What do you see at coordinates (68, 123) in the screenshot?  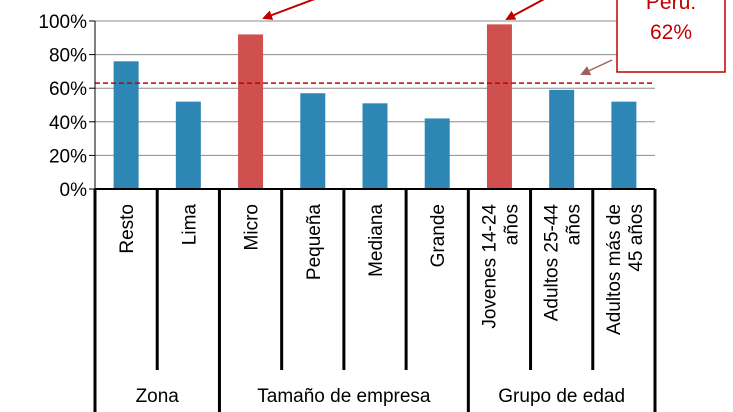 I see `y-tick-label: 40%` at bounding box center [68, 123].